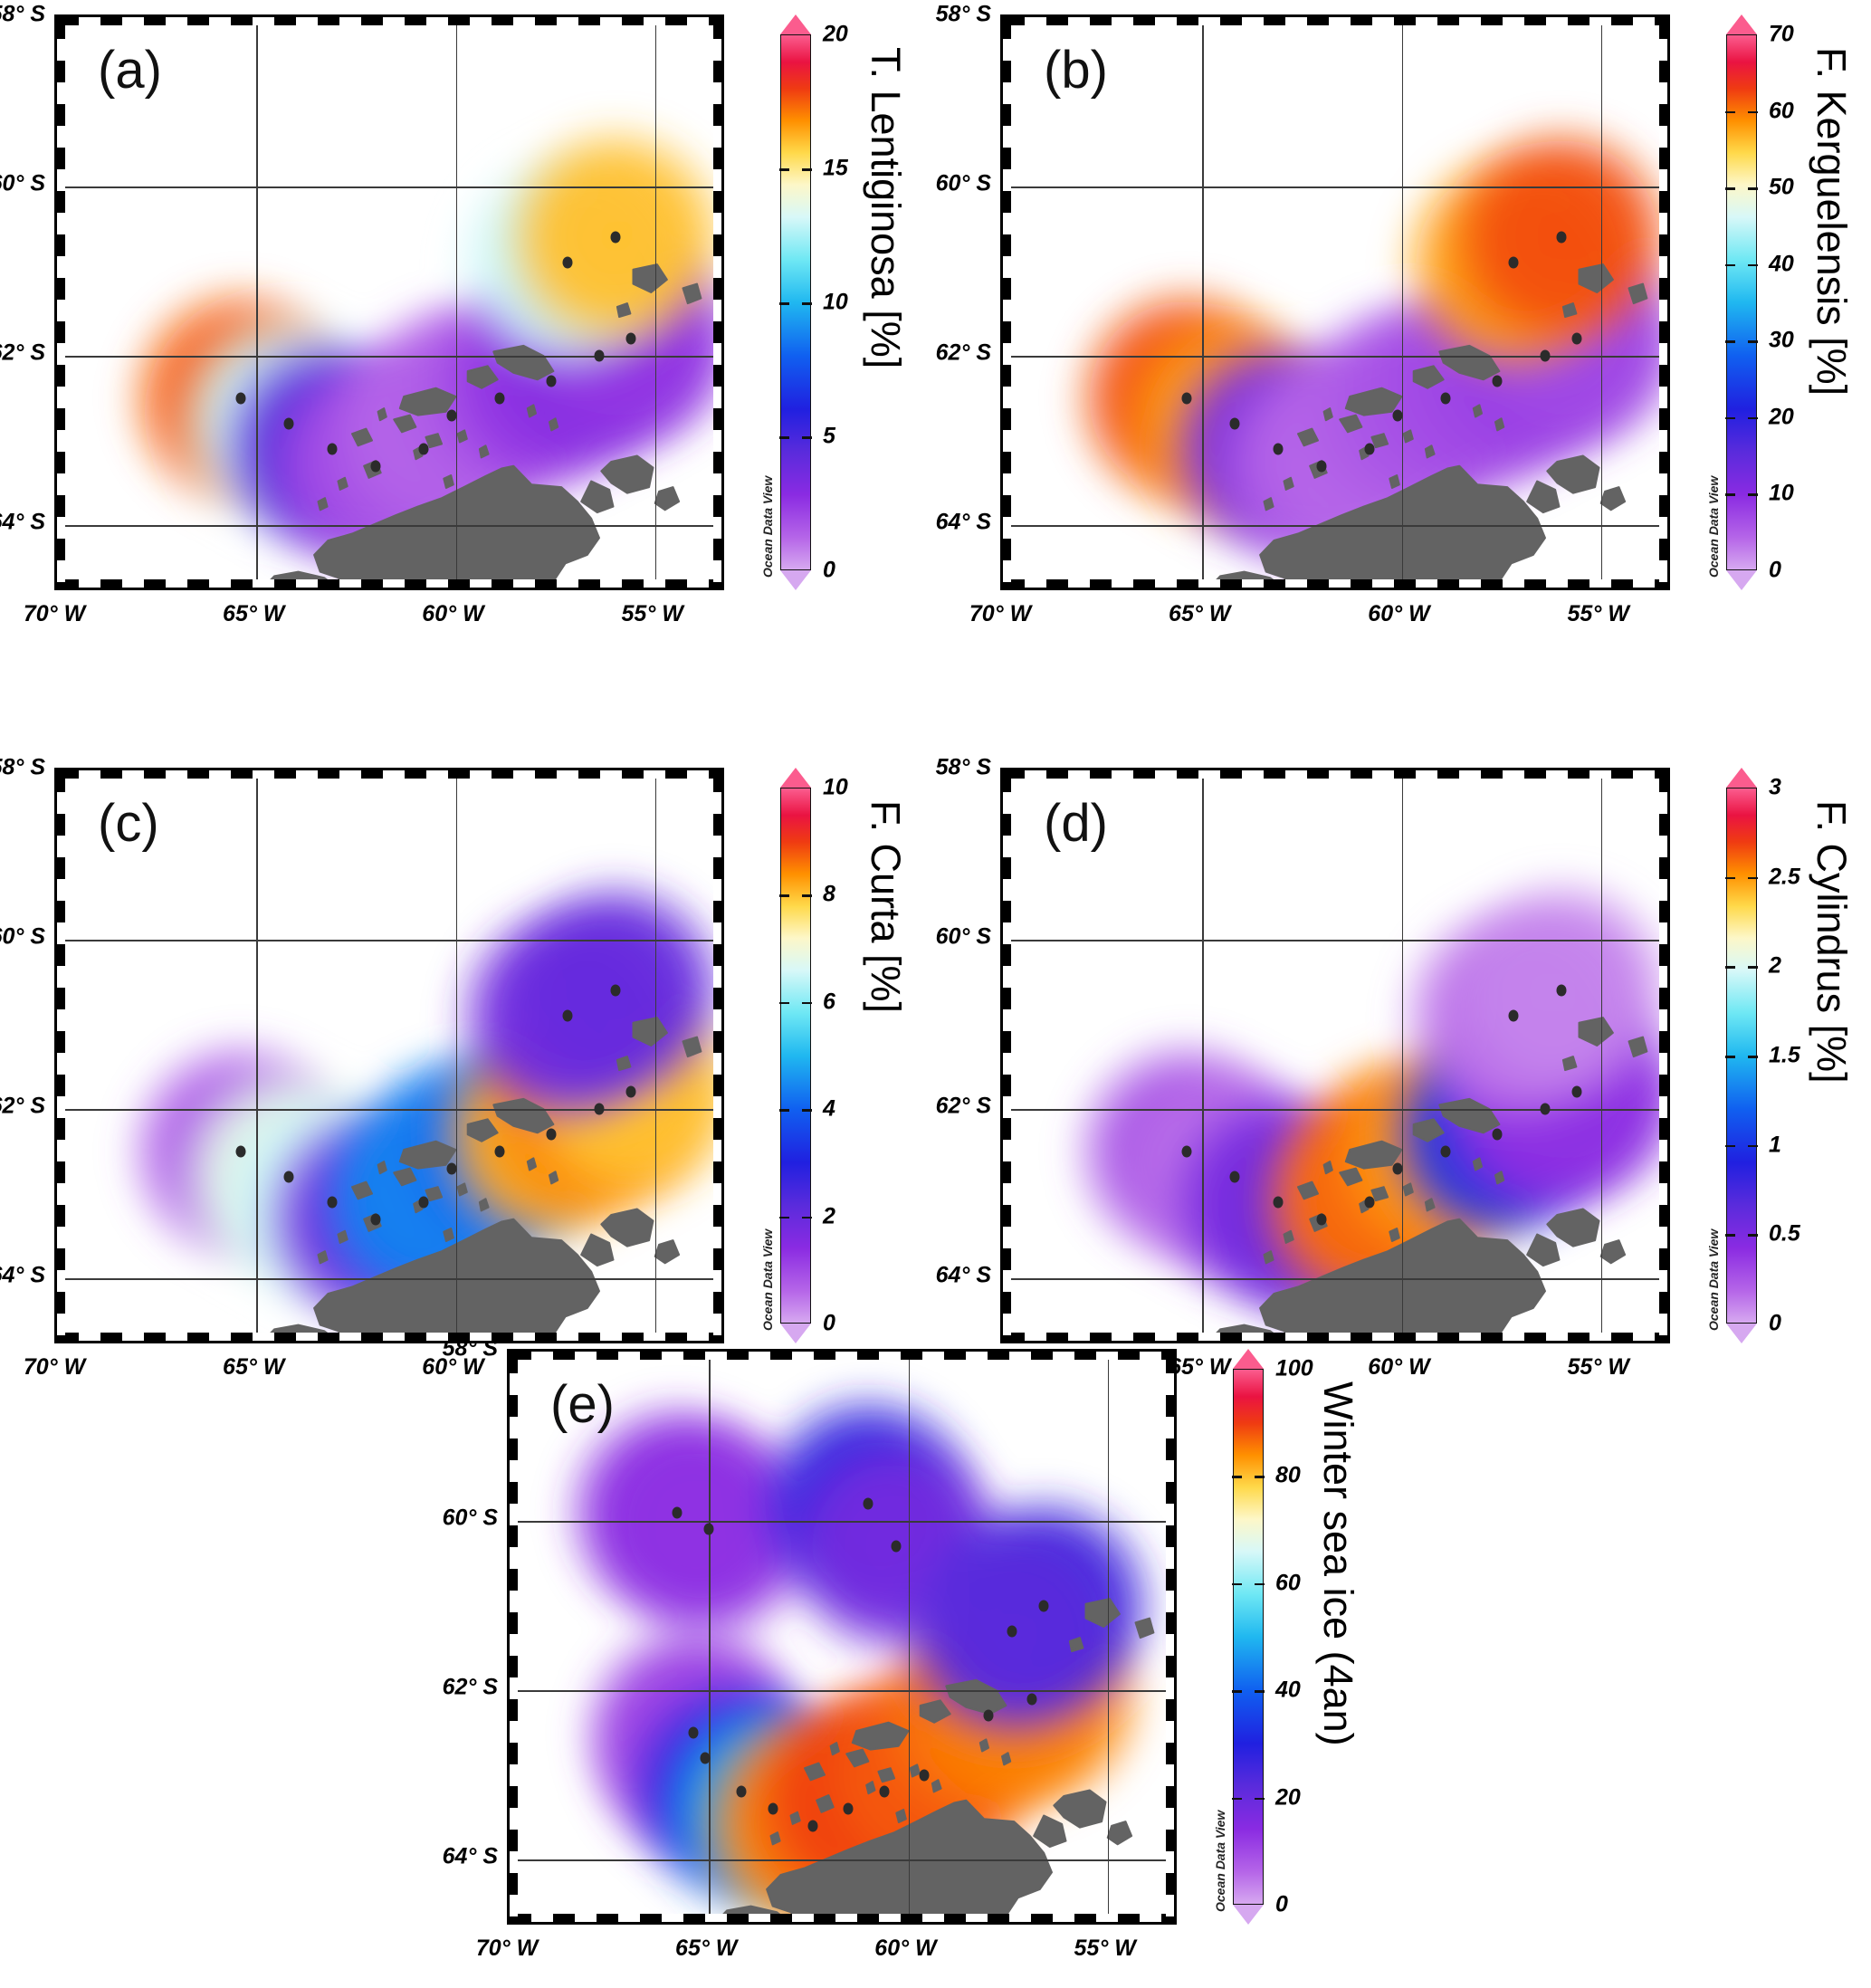  Describe the element at coordinates (1076, 823) in the screenshot. I see `panel-label-d: (d)` at that location.